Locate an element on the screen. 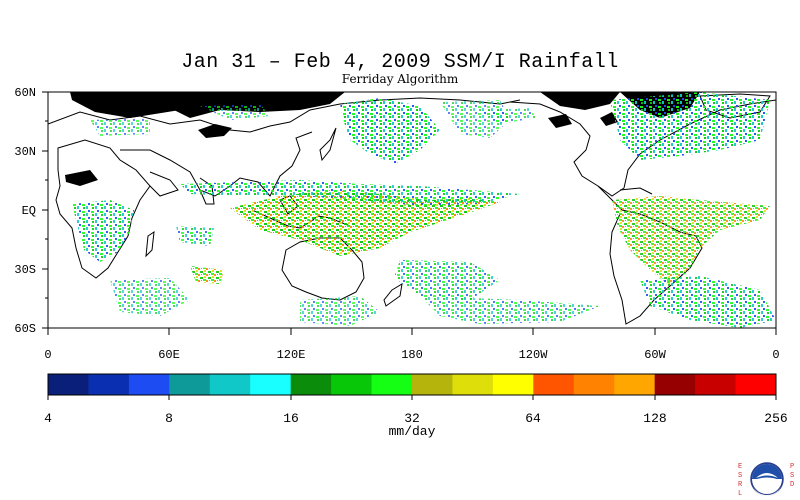 Image resolution: width=800 pixels, height=500 pixels. longitude-axis: 0 60E 120E 180 120W 60W 0 is located at coordinates (412, 345).